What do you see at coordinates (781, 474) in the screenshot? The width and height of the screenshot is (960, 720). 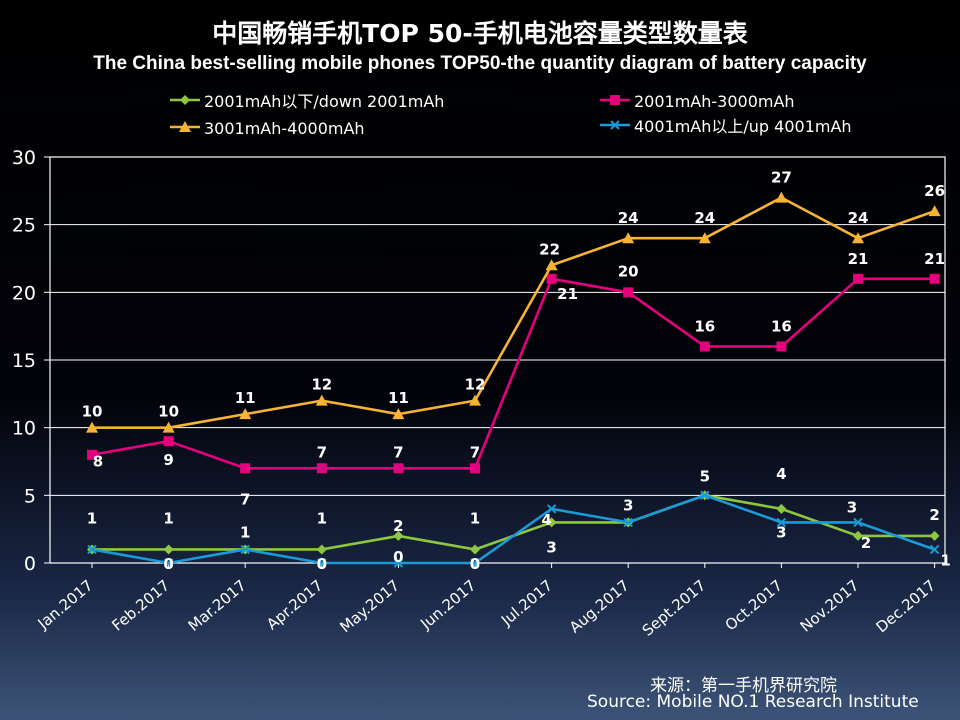 I see `data-label: 4` at bounding box center [781, 474].